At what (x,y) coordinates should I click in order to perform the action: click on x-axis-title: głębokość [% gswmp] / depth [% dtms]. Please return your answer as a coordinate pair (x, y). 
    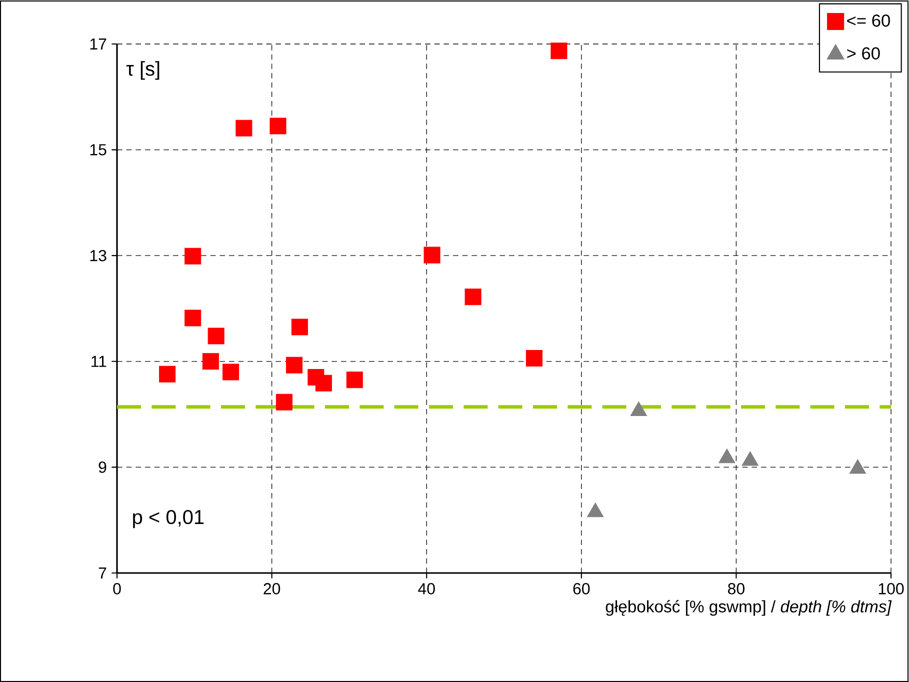
    Looking at the image, I should click on (749, 608).